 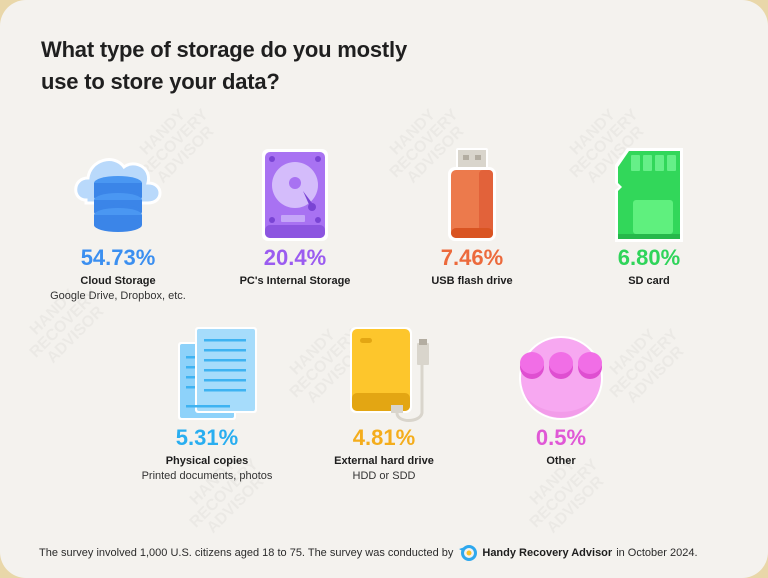 I want to click on category-note: Printed documents, photos, so click(x=207, y=476).